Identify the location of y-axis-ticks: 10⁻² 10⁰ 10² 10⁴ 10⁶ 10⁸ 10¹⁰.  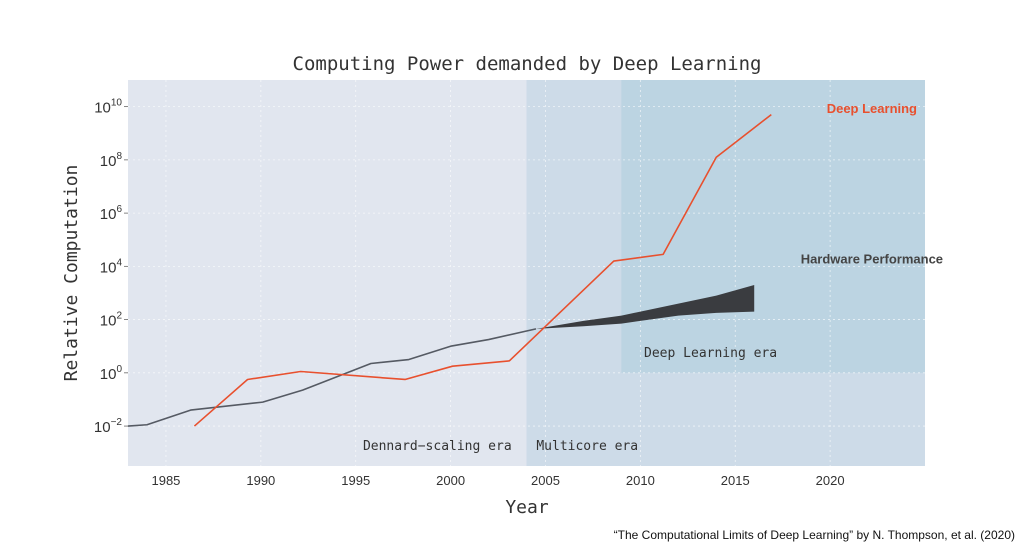
(111, 267).